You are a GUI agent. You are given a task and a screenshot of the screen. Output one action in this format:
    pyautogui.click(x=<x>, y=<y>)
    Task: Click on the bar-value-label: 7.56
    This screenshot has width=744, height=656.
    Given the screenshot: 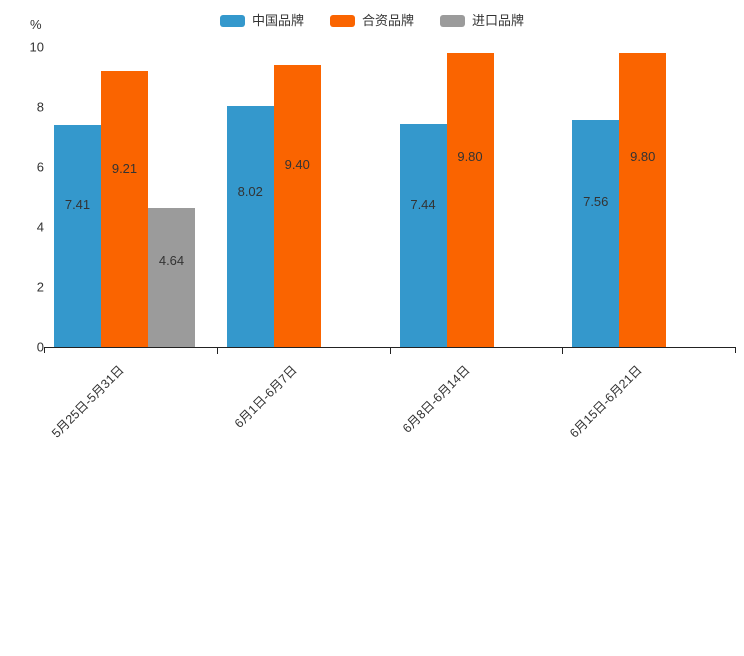 What is the action you would take?
    pyautogui.click(x=596, y=202)
    